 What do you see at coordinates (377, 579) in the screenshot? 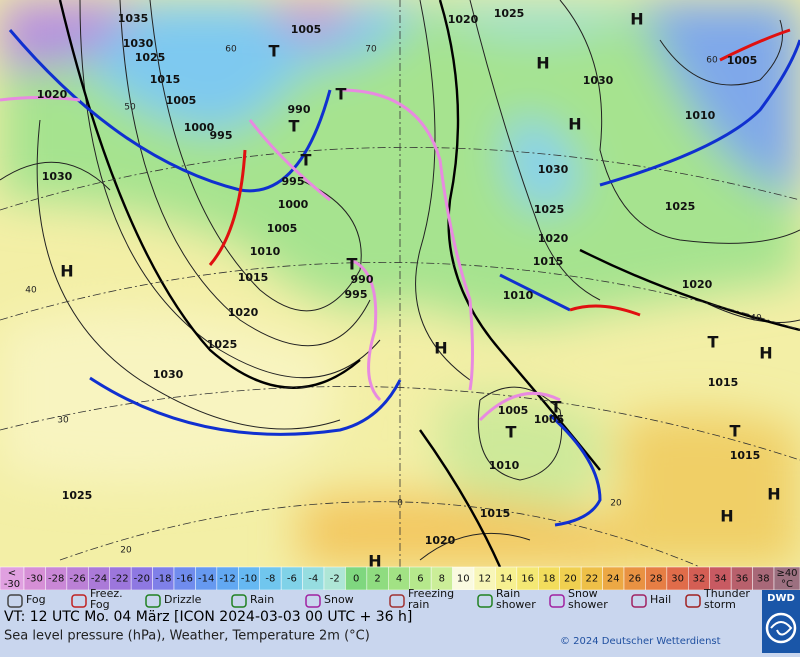
I see `scale-value: 2` at bounding box center [377, 579].